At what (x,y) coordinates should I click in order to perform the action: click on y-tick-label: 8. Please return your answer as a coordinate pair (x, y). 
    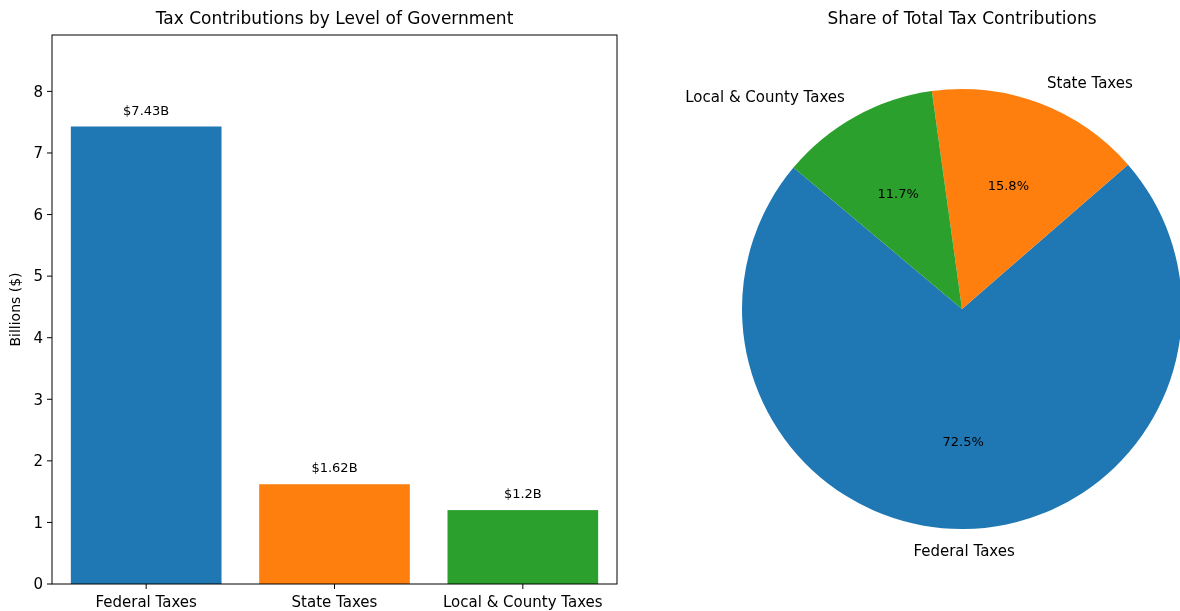
    Looking at the image, I should click on (38, 91).